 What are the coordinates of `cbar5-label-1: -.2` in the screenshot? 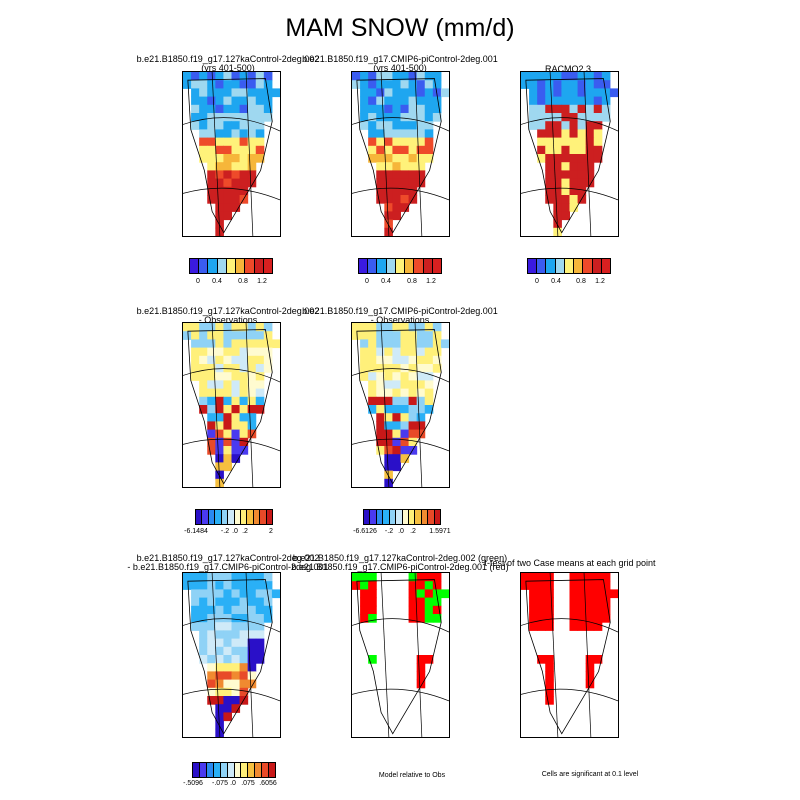 It's located at (389, 531).